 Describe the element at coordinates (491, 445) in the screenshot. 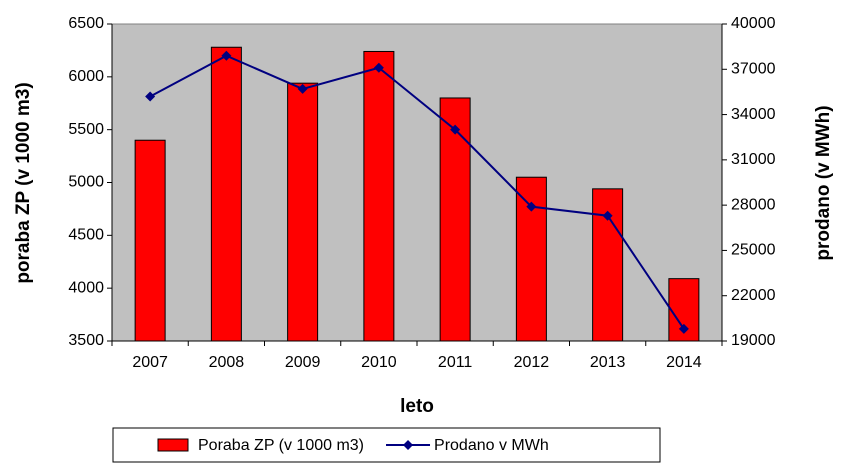

I see `legend-label: Prodano v MWh` at that location.